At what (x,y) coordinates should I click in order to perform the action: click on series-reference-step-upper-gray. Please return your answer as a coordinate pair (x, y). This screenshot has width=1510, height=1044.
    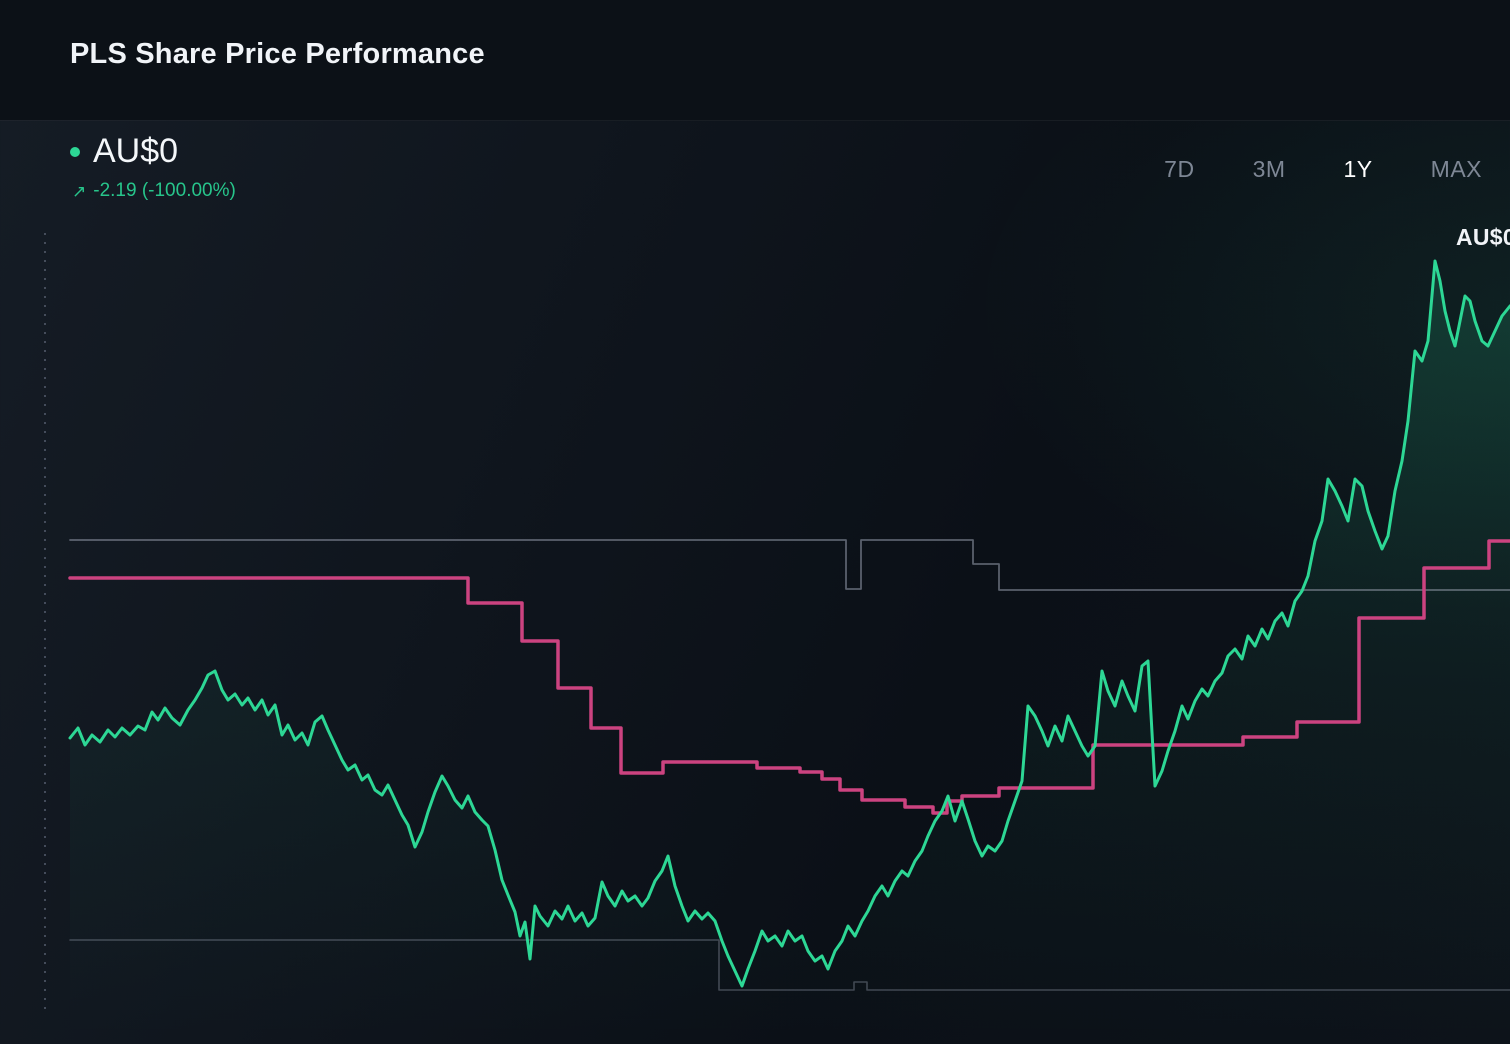
    Looking at the image, I should click on (789, 565).